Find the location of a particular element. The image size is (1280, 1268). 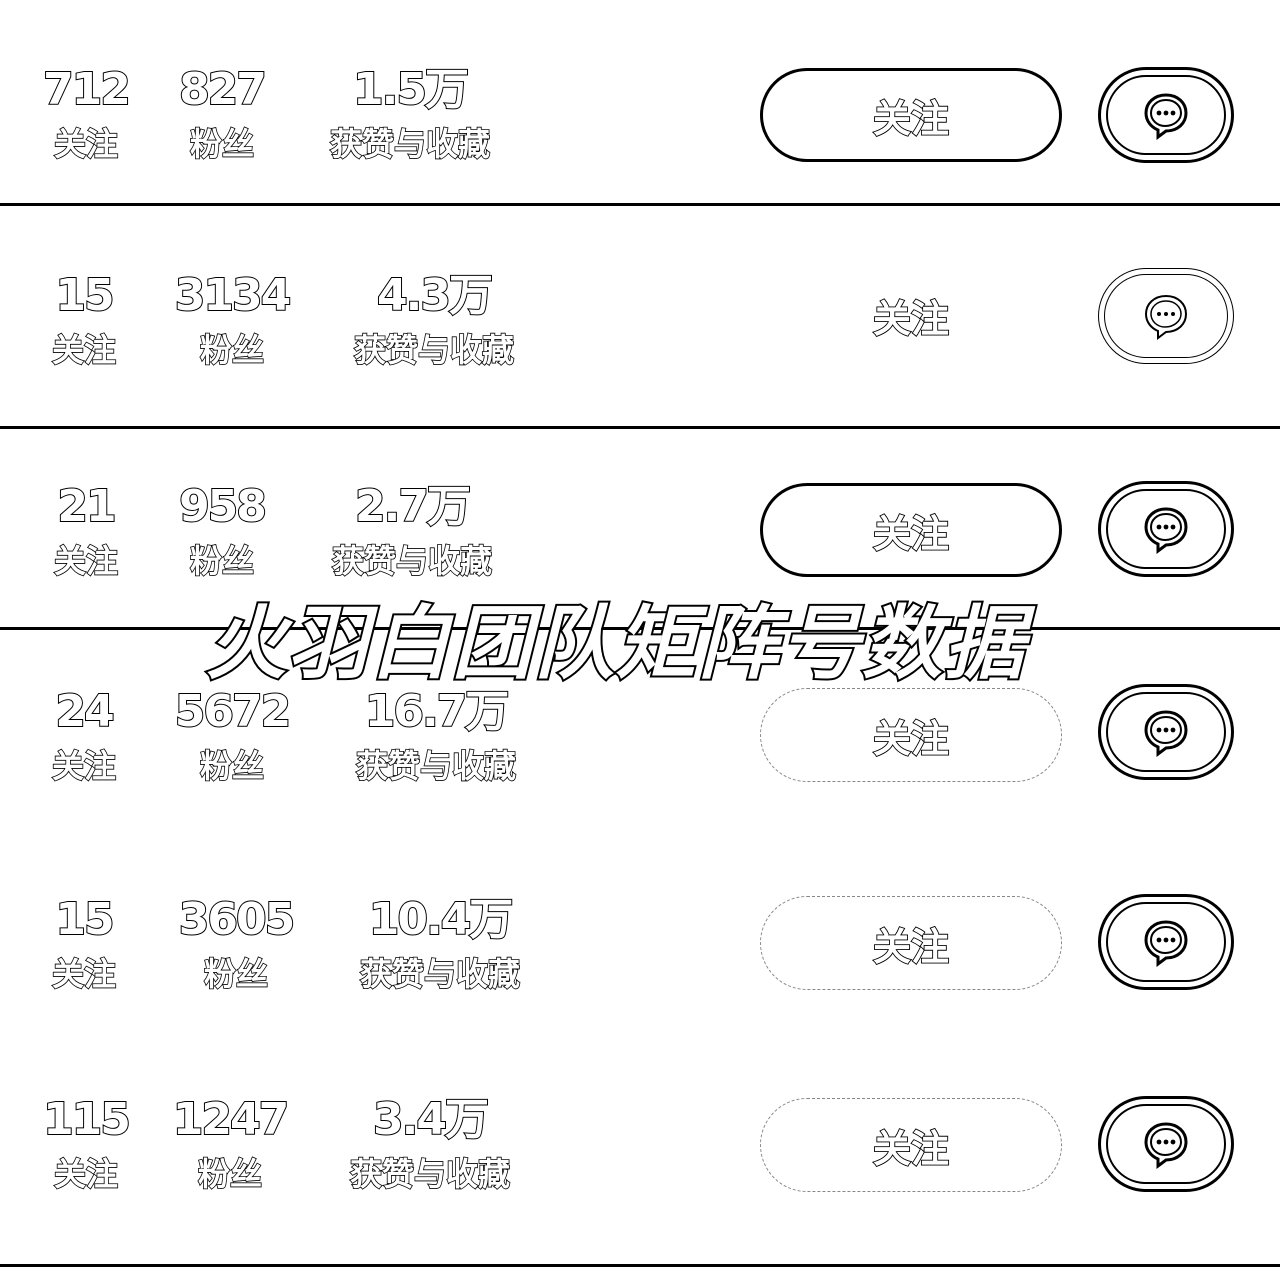

likes-stat: 1.5万 获赞与收藏 is located at coordinates (410, 114).